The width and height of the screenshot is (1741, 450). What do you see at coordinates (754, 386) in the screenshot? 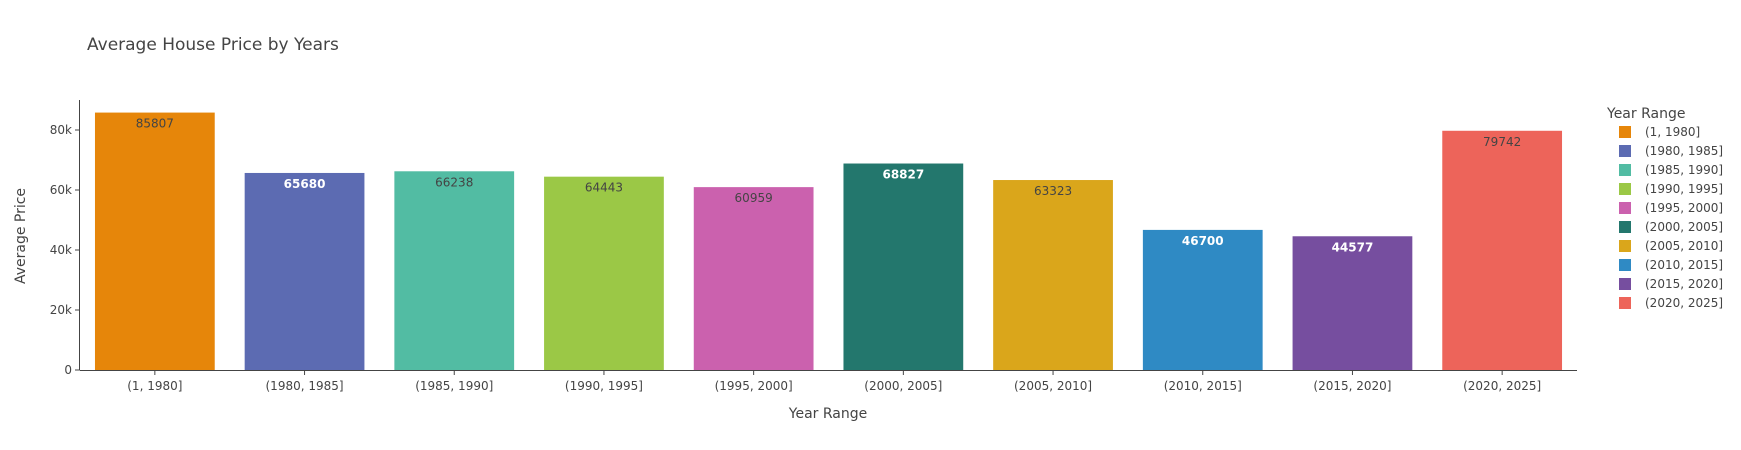
I see `x-tick-label: (1995, 2000]` at bounding box center [754, 386].